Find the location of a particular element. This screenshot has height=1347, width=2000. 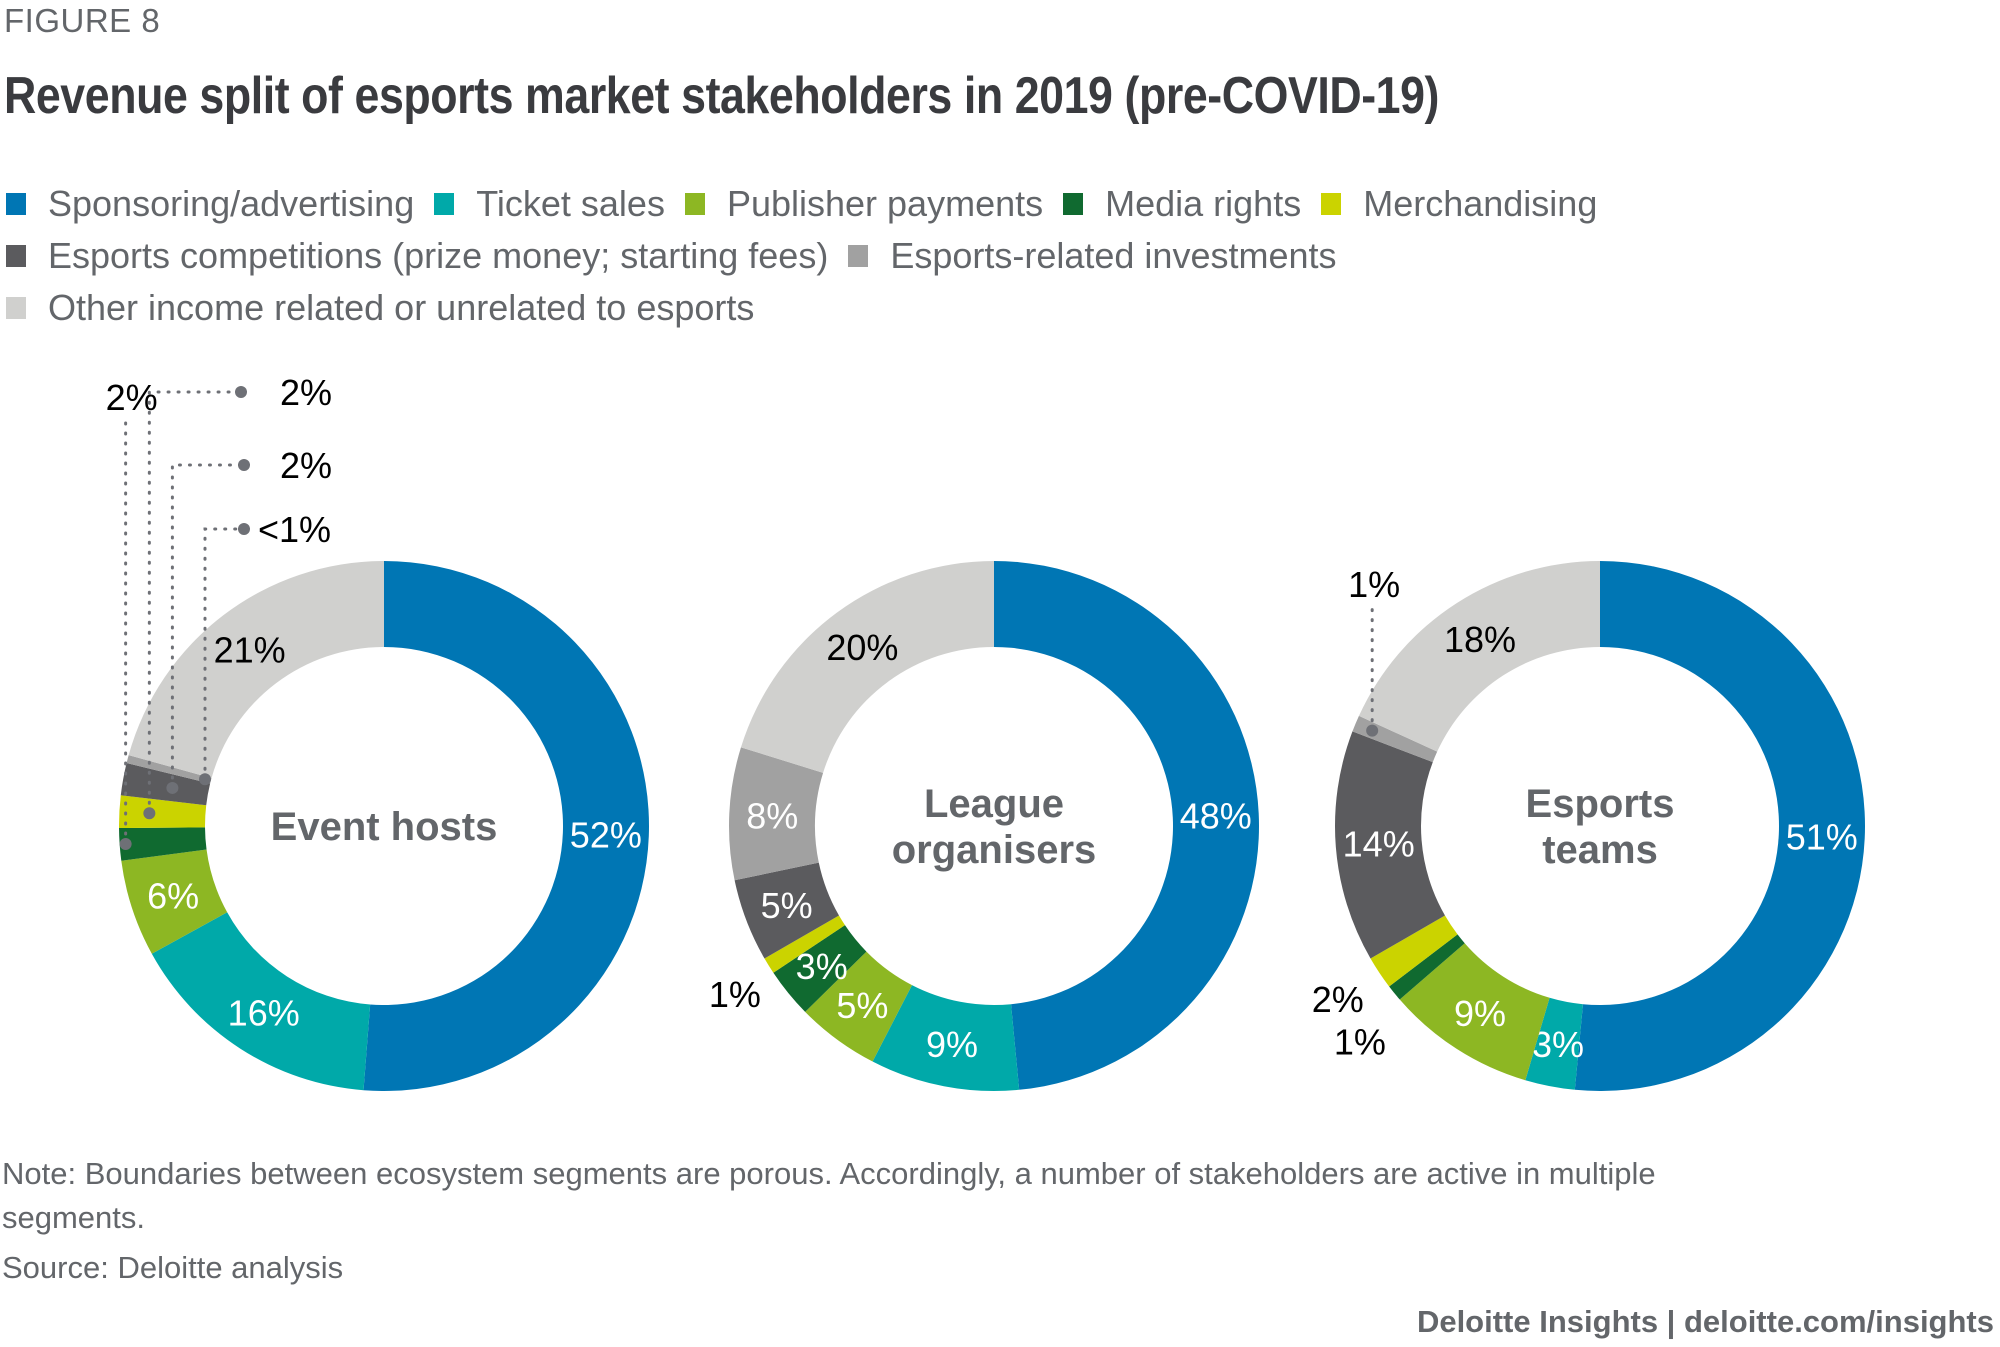

slice-value-label: 48% is located at coordinates (1216, 815).